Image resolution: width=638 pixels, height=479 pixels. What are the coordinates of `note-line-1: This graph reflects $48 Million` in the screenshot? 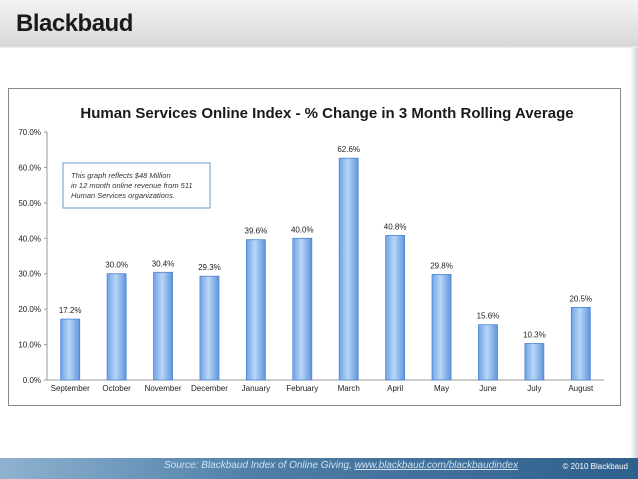 It's located at (121, 175).